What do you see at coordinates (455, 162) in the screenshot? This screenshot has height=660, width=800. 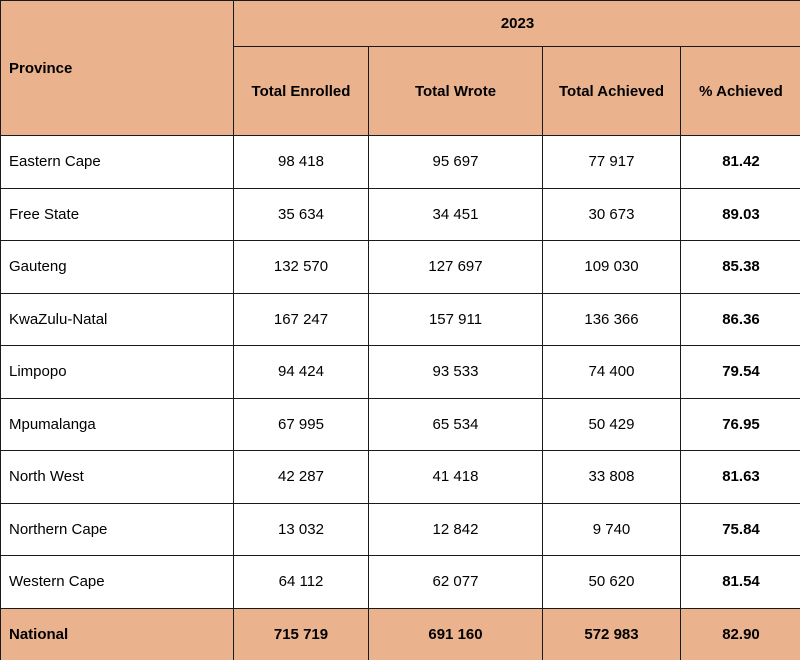 I see `total-wrote-cell: 95 697` at bounding box center [455, 162].